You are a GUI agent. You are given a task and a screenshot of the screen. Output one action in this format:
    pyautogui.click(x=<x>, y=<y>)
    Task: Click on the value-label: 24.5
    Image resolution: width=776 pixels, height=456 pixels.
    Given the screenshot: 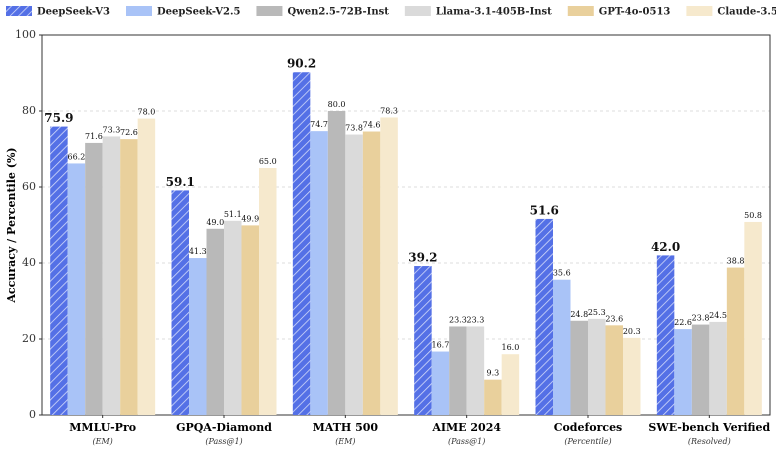 What is the action you would take?
    pyautogui.click(x=718, y=315)
    